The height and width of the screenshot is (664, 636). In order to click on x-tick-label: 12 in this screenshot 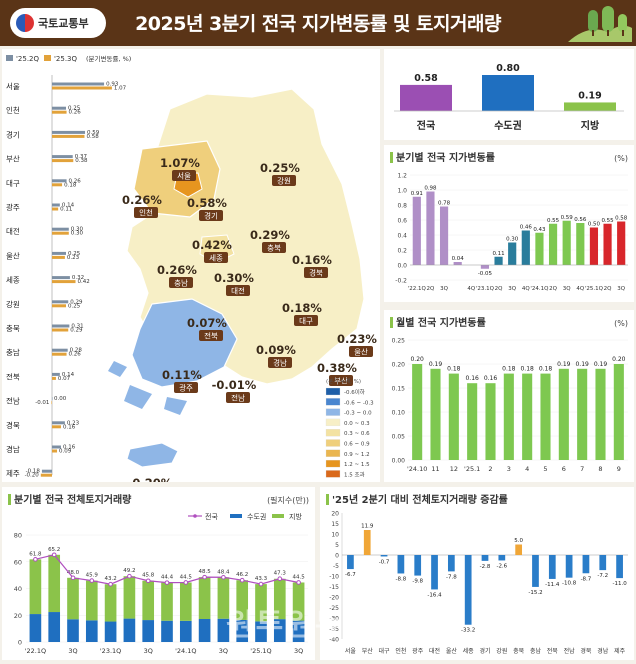, I will do `click(454, 469)`.